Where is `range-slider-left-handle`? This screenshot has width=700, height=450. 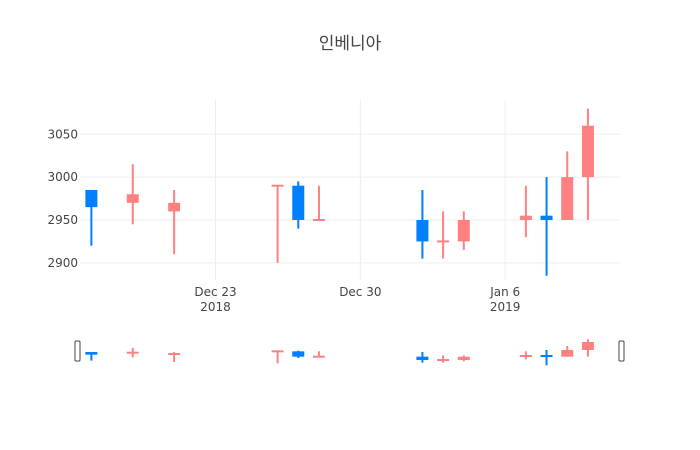
range-slider-left-handle is located at coordinates (77, 351).